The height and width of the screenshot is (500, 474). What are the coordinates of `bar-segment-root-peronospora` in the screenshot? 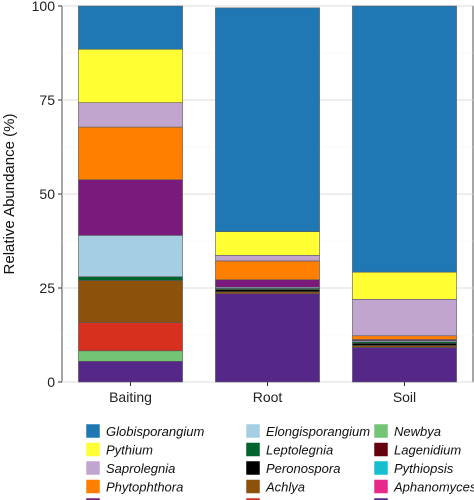 It's located at (267, 291).